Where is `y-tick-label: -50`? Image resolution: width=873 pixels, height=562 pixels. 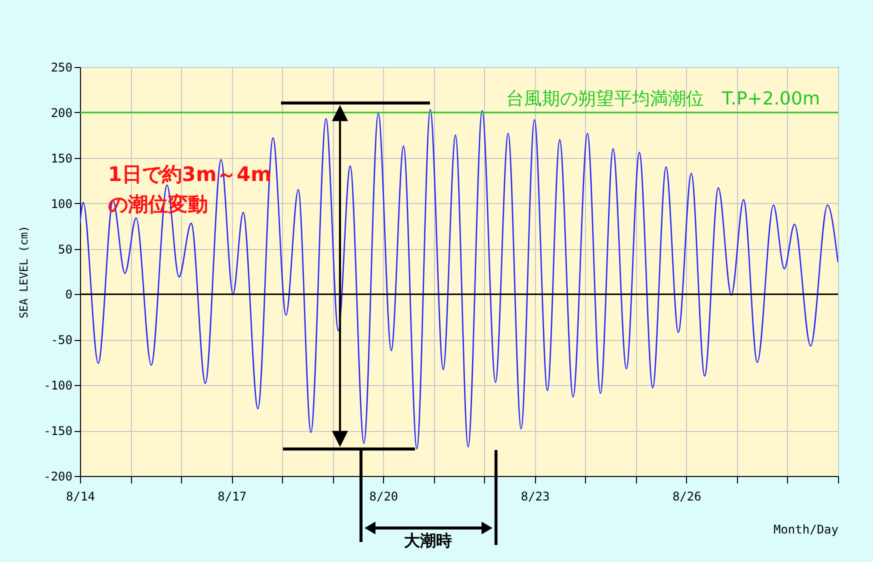
y-tick-label: -50 is located at coordinates (61, 340).